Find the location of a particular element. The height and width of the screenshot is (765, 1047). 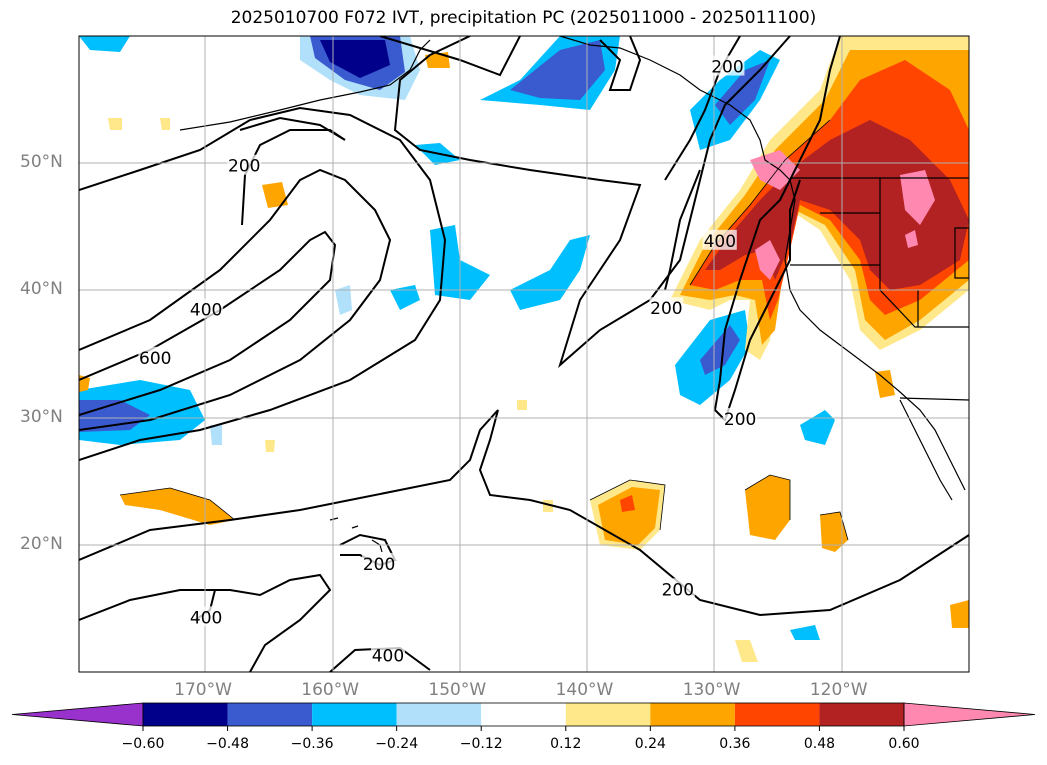

pos-area-small2 is located at coordinates (115, 124).